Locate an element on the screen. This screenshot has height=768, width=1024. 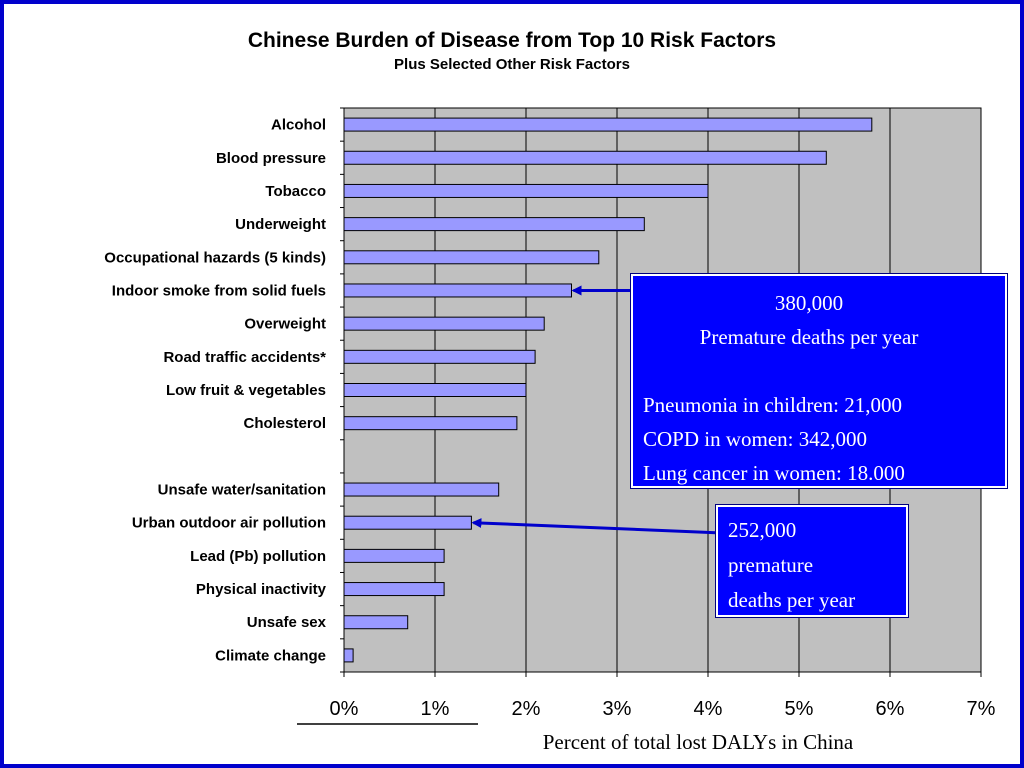
category-label: Tobacco is located at coordinates (295, 191).